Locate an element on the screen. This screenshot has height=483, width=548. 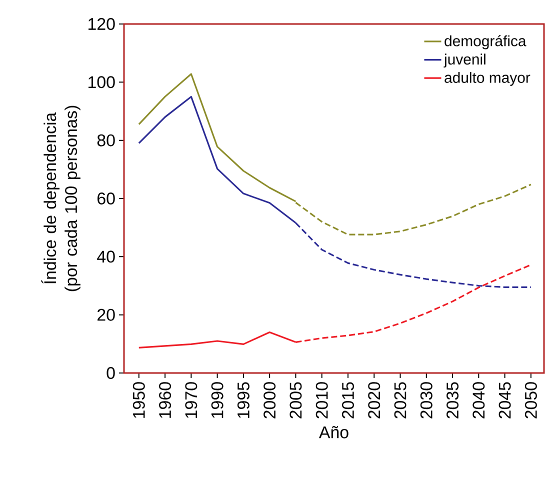
y-tick-label: 120 is located at coordinates (101, 24).